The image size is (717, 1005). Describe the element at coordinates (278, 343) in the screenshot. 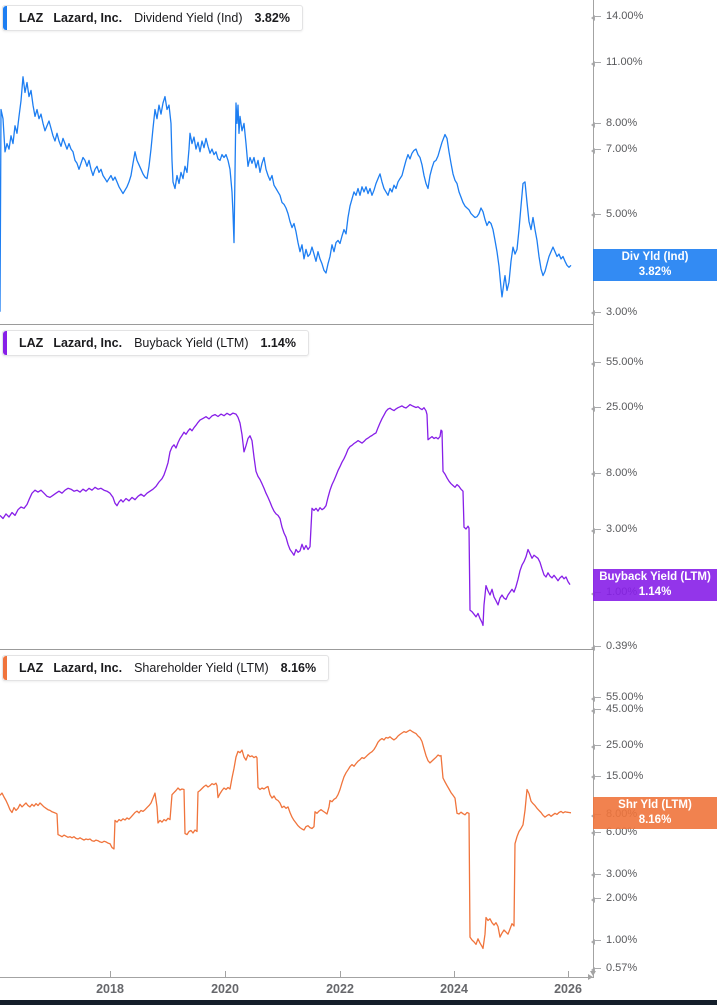

I see `metric-value: 1.14%` at that location.